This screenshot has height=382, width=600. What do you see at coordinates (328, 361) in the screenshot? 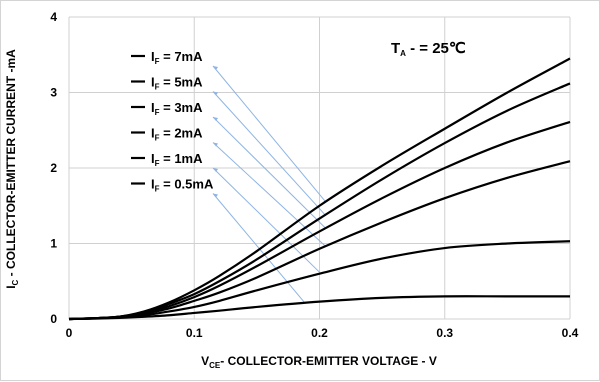
I see `x-axis-title-rest: - COLLECTOR-EMITTER VOLTAGE - V` at bounding box center [328, 361].